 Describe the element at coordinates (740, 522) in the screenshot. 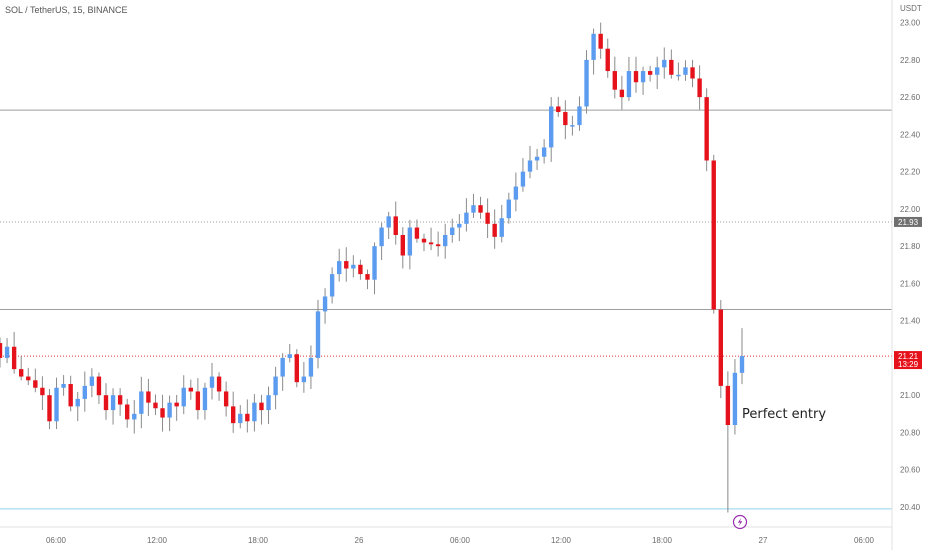

I see `flash-event-icon` at that location.